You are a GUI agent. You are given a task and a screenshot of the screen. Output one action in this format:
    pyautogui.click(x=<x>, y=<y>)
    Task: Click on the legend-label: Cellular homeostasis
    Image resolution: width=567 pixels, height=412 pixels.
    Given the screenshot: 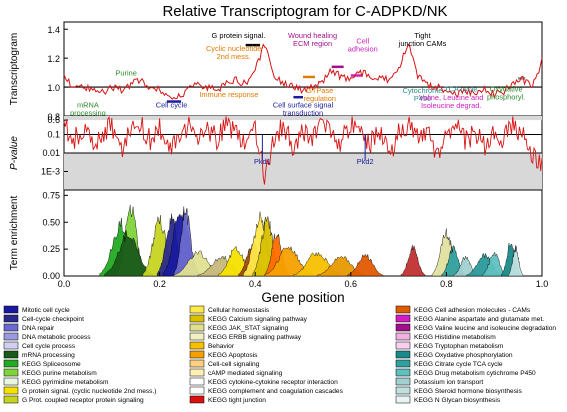 What is the action you would take?
    pyautogui.click(x=239, y=310)
    